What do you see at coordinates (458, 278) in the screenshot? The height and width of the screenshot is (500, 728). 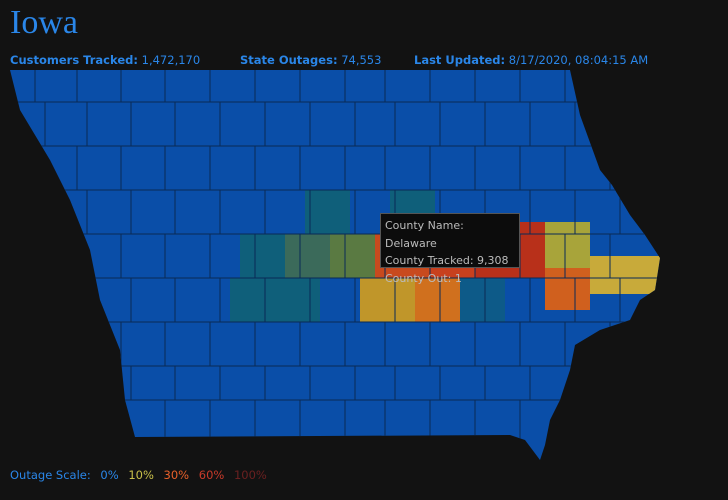 I see `tooltip-value: 1` at bounding box center [458, 278].